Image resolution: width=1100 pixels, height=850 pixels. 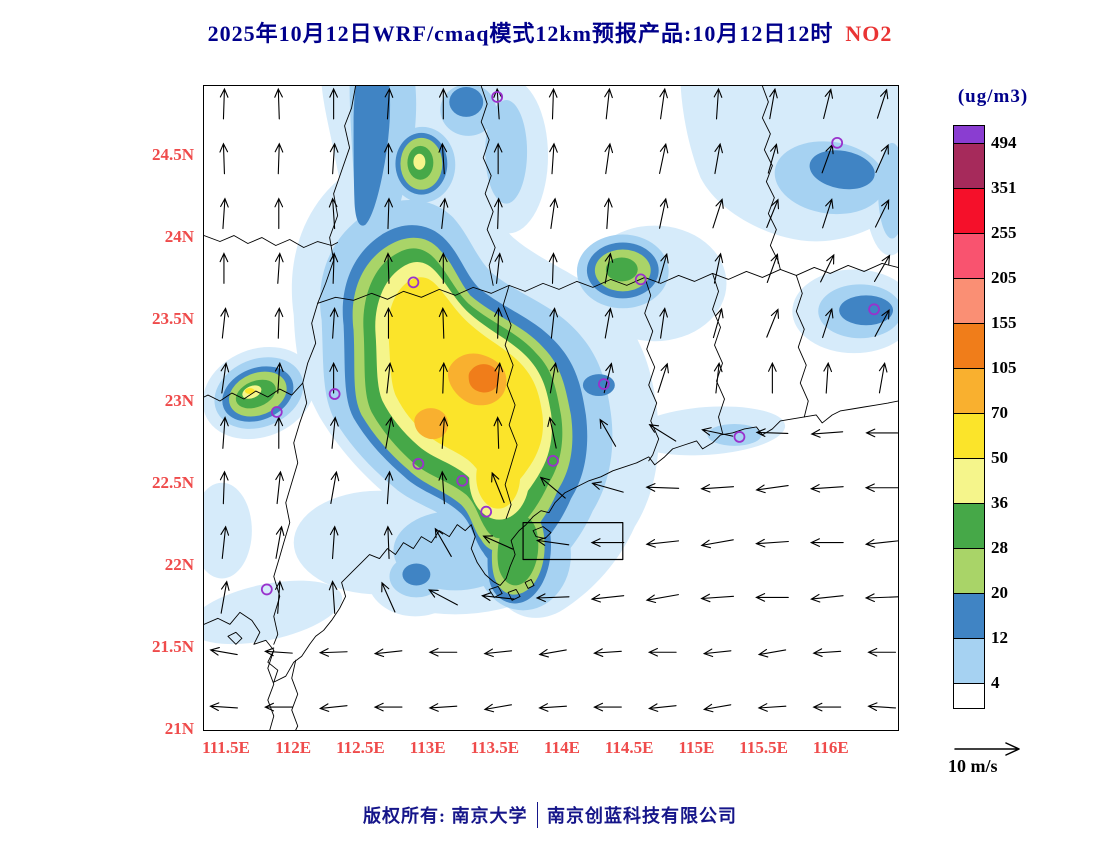 What do you see at coordinates (254, 392) in the screenshot?
I see `border-sw` at bounding box center [254, 392].